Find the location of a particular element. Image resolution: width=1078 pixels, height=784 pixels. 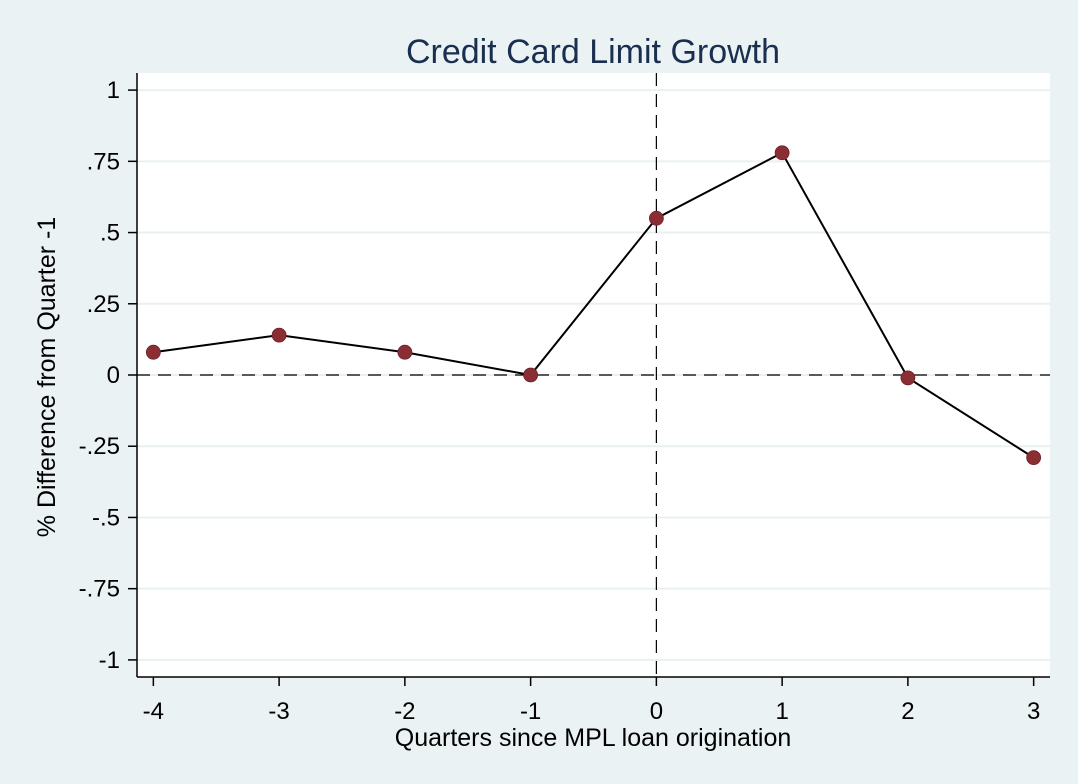

x-tick-label: -3 is located at coordinates (278, 711).